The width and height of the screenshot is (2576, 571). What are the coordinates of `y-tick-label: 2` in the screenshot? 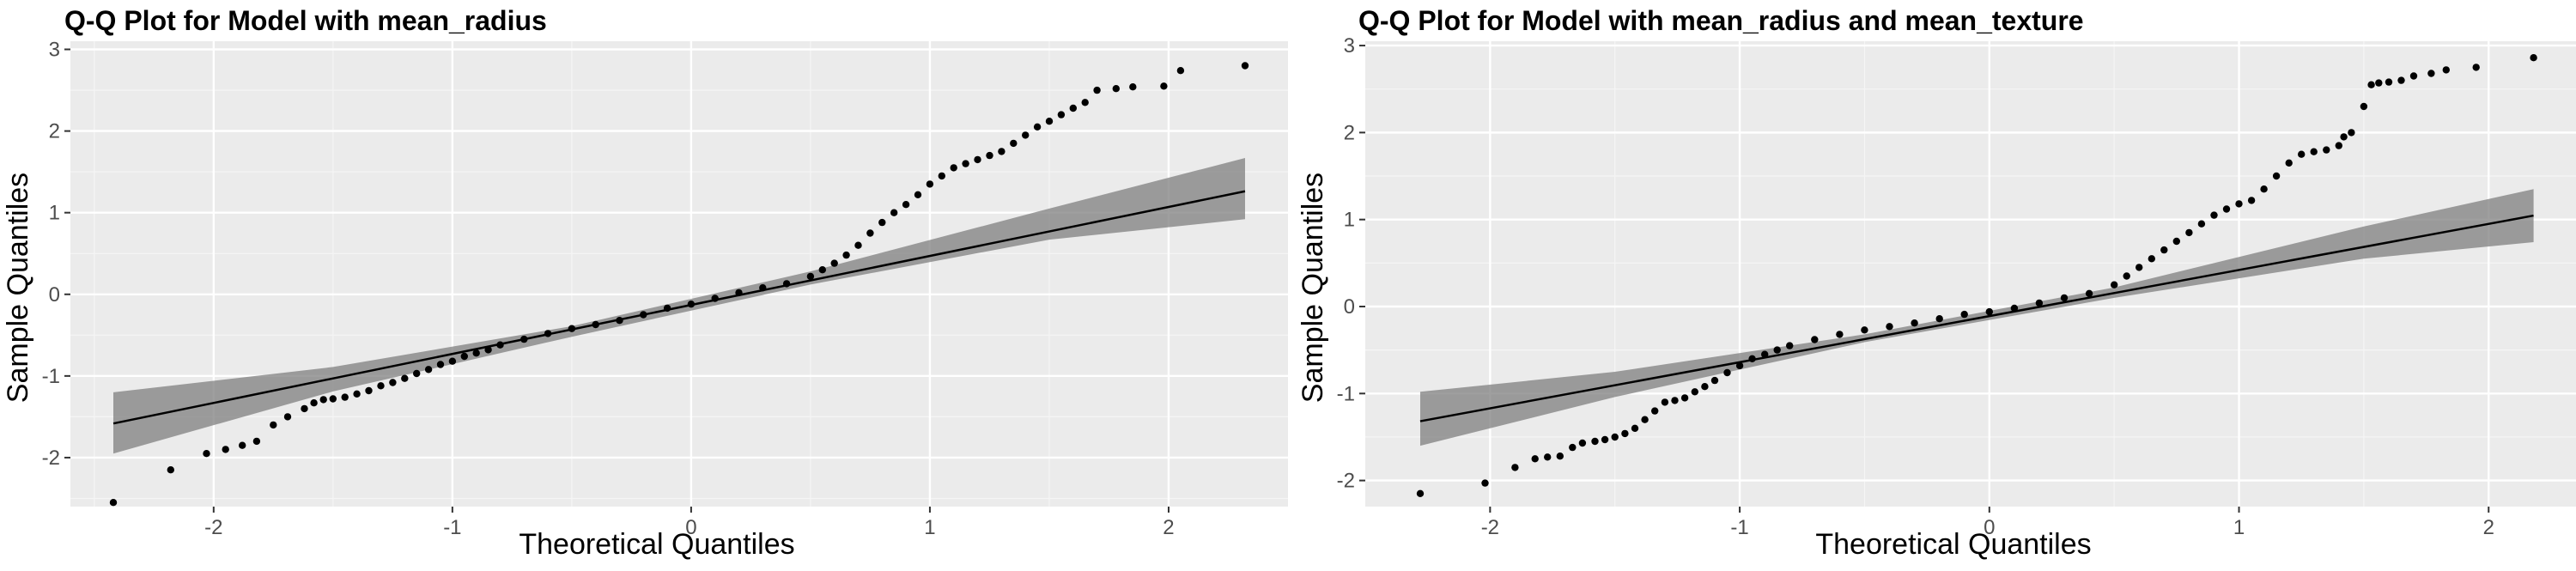 It's located at (55, 132).